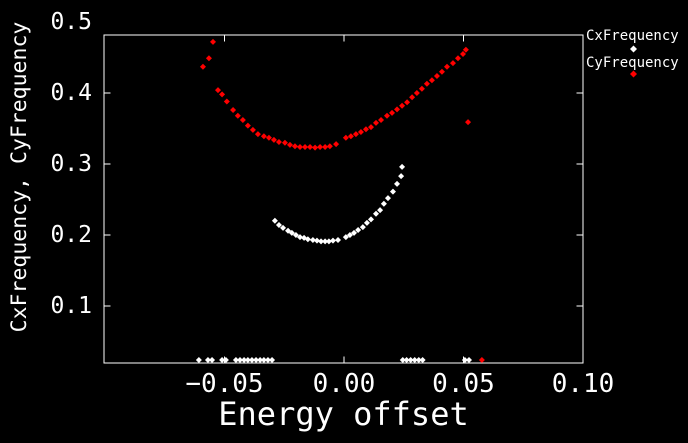  What do you see at coordinates (71, 306) in the screenshot?
I see `y-tick-label: 0.1` at bounding box center [71, 306].